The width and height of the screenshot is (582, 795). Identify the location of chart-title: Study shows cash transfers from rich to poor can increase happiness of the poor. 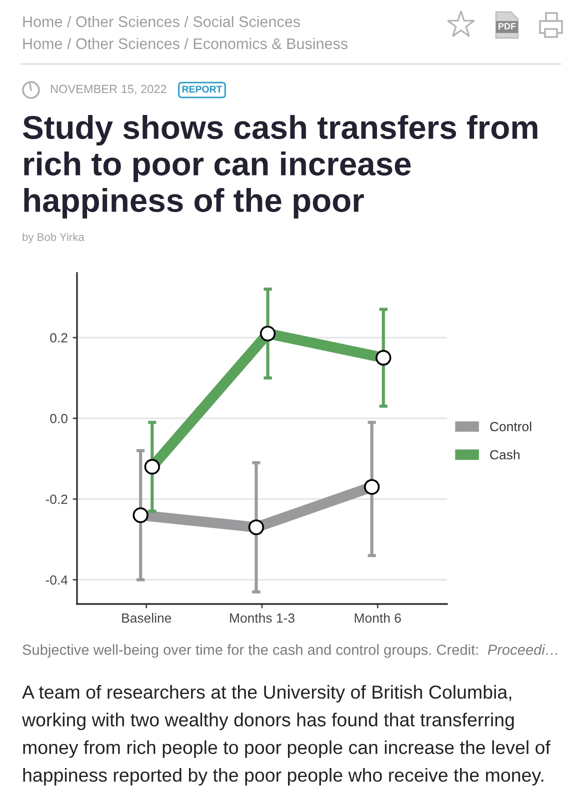
(280, 167).